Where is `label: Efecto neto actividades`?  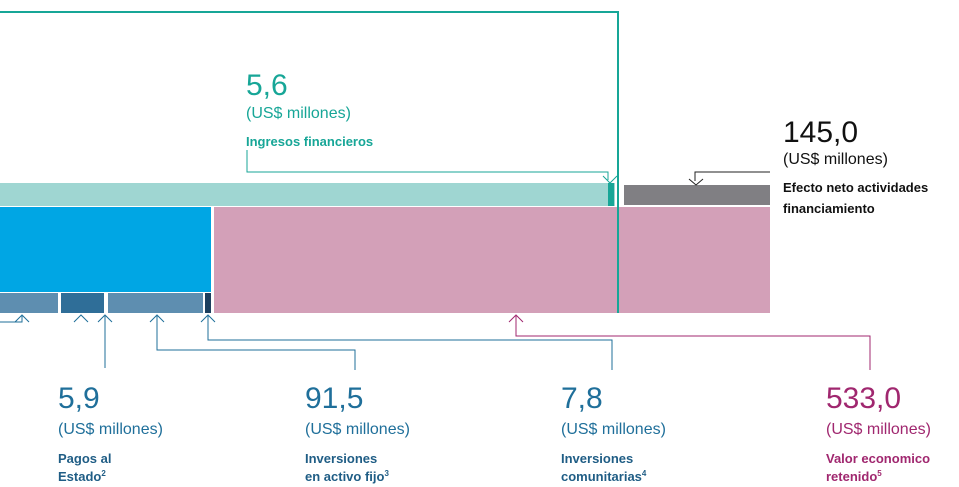
label: Efecto neto actividades is located at coordinates (855, 187).